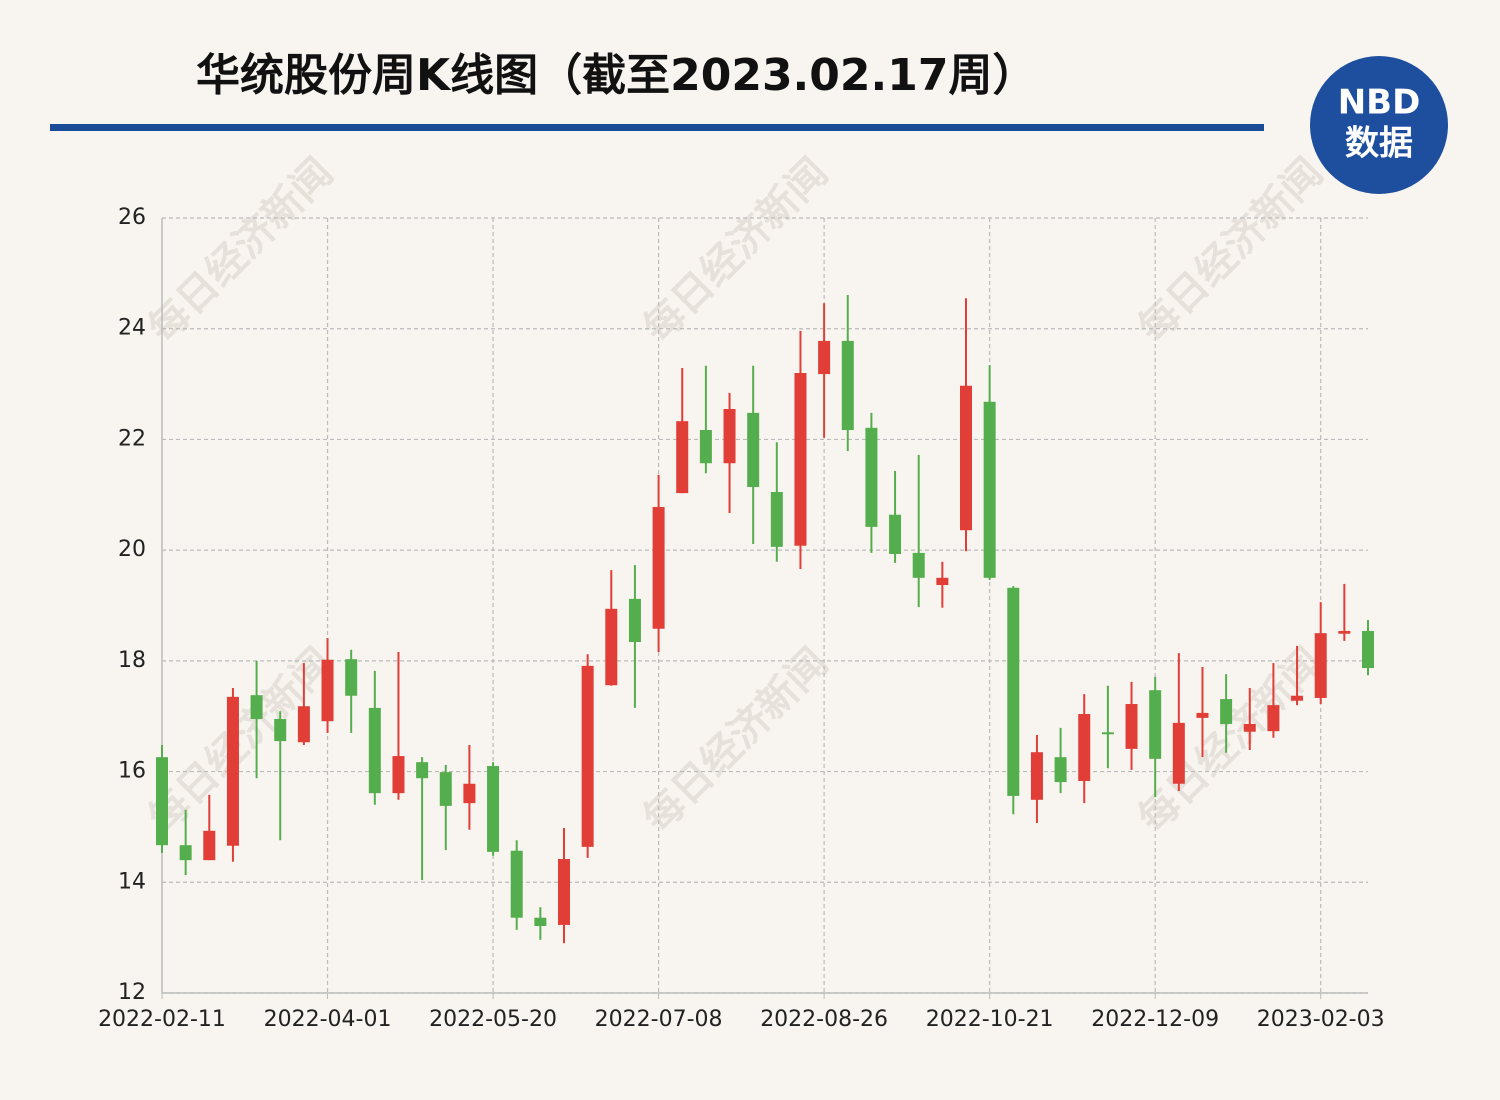 Image resolution: width=1500 pixels, height=1100 pixels. I want to click on chart-title: 华统股份周K线图（截至2023.02.17周）, so click(616, 75).